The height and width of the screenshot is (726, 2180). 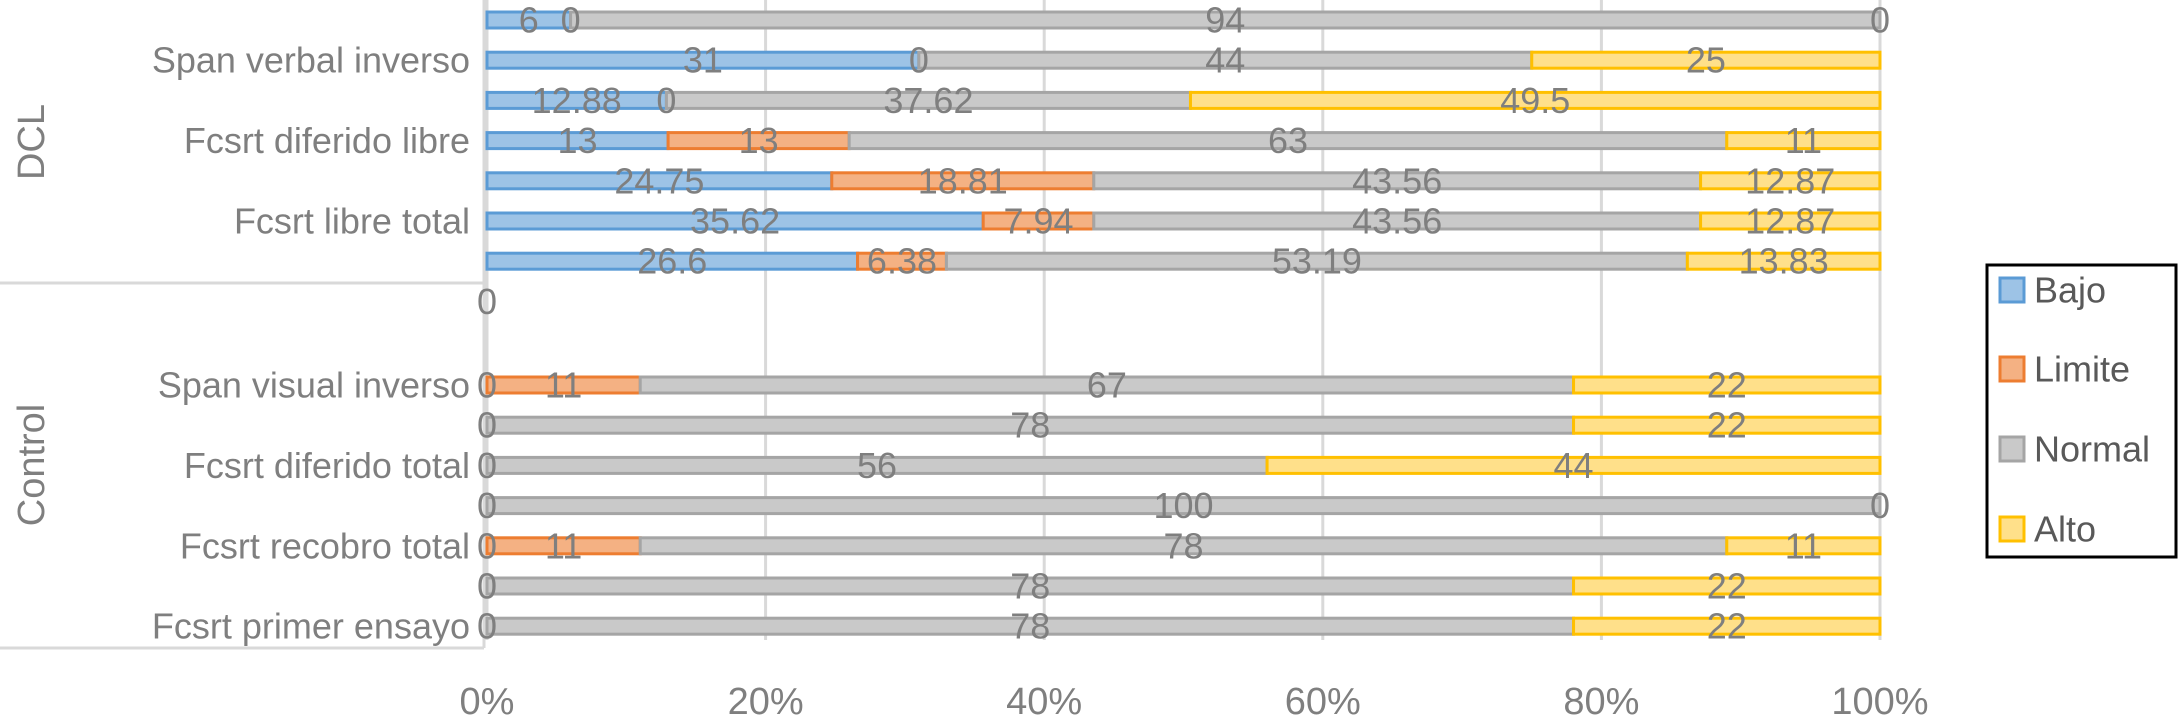 What do you see at coordinates (2070, 290) in the screenshot?
I see `legend-label: Bajo` at bounding box center [2070, 290].